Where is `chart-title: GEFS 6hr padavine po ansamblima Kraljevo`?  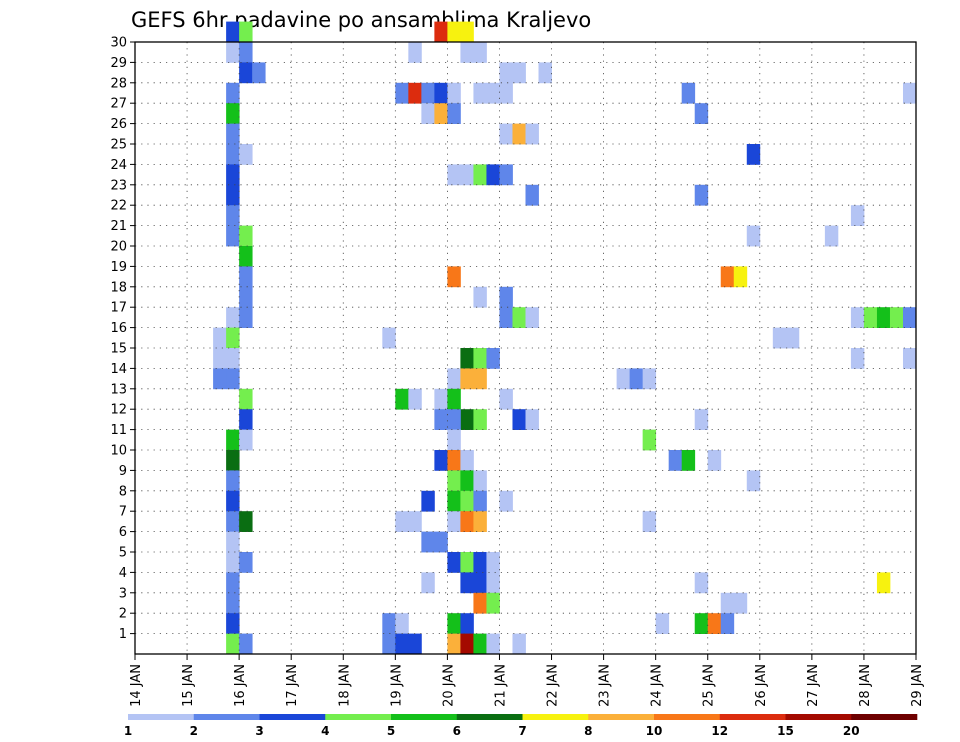 chart-title: GEFS 6hr padavine po ansamblima Kraljevo is located at coordinates (361, 20).